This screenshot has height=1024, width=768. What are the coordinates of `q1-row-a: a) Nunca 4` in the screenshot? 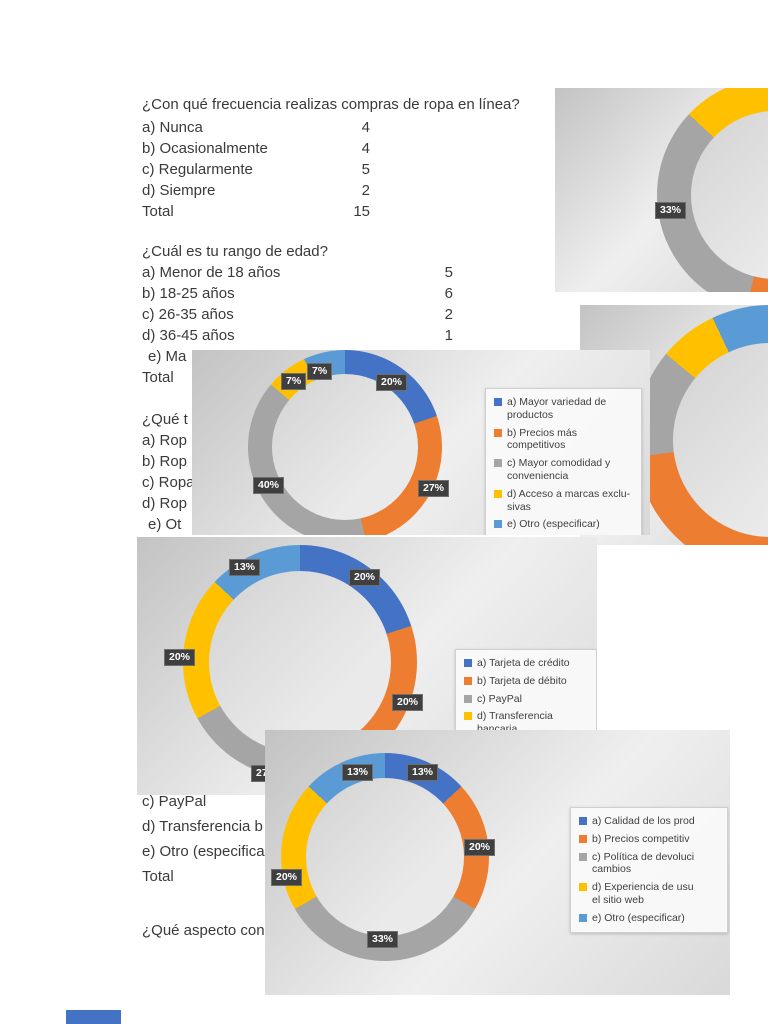 It's located at (256, 128).